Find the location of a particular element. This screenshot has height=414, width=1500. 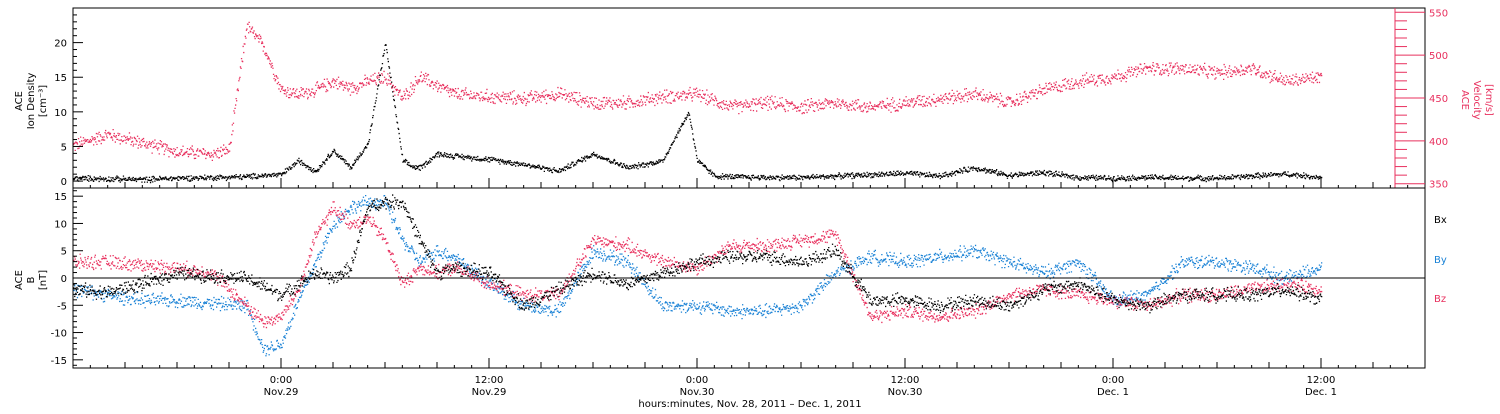

top-right-axis-title-line2: Velocity is located at coordinates (1476, 99).